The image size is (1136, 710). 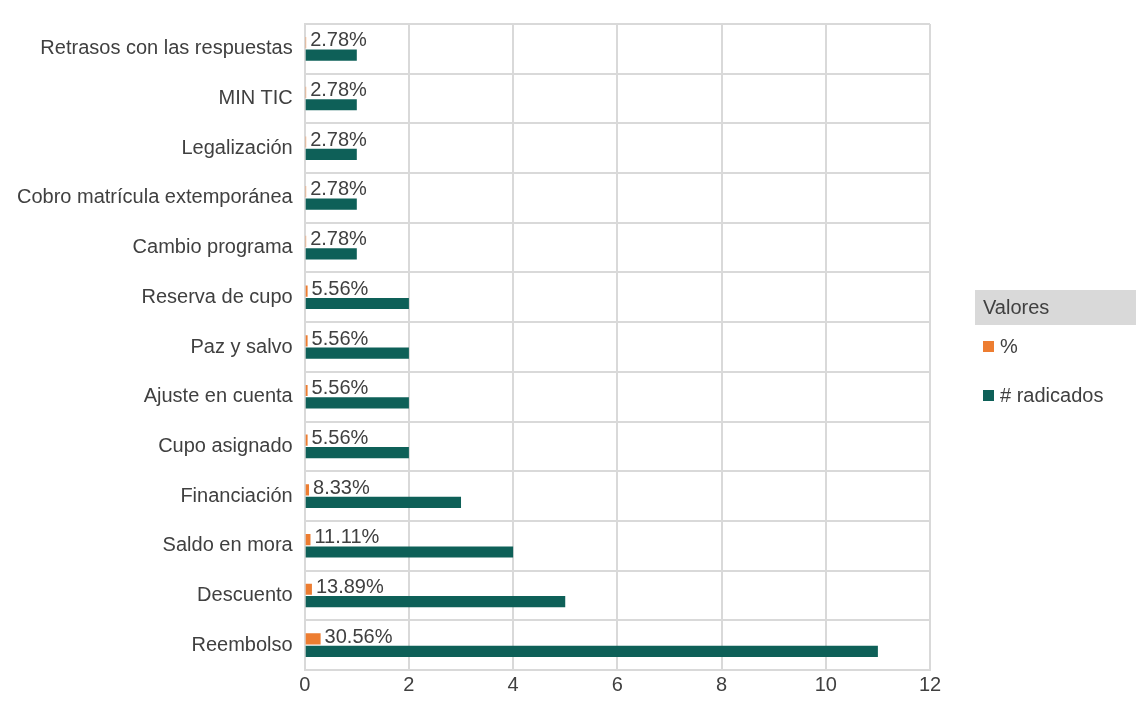 I want to click on x-tick-label: 12, so click(x=930, y=683).